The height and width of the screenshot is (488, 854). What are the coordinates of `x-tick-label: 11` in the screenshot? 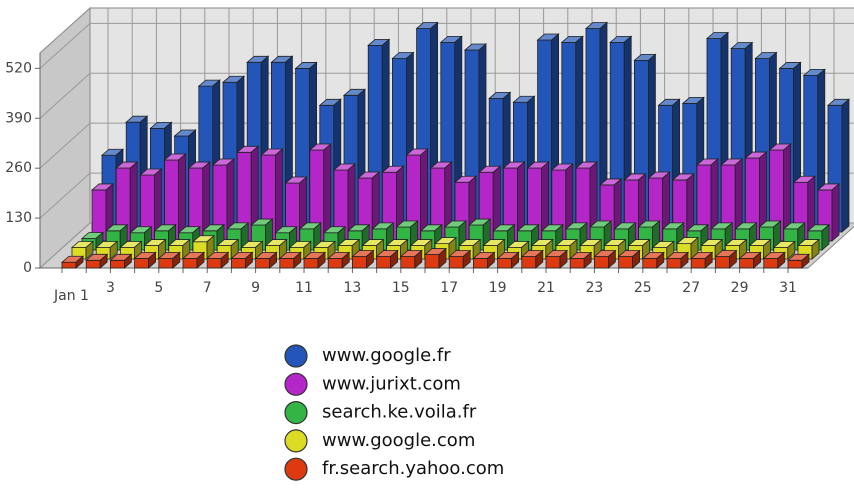 It's located at (304, 288).